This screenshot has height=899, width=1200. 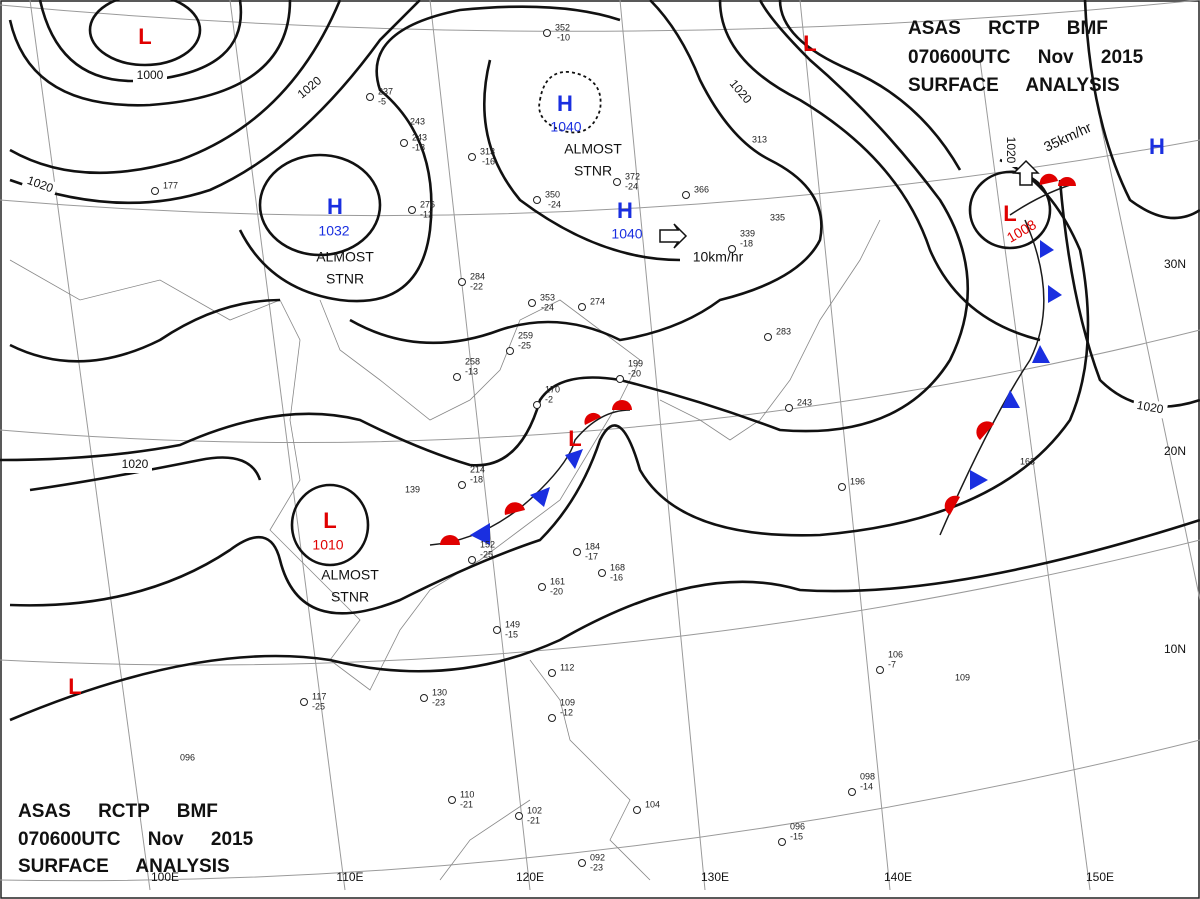 I want to click on station-value: -22, so click(x=476, y=286).